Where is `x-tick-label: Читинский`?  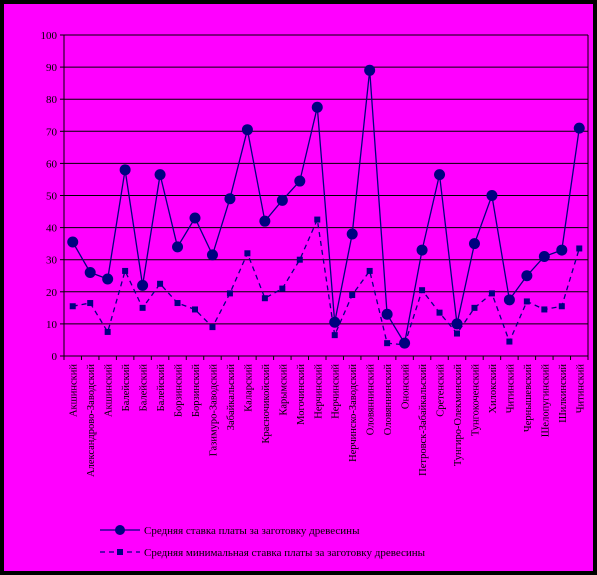
x-tick-label: Читинский is located at coordinates (510, 389).